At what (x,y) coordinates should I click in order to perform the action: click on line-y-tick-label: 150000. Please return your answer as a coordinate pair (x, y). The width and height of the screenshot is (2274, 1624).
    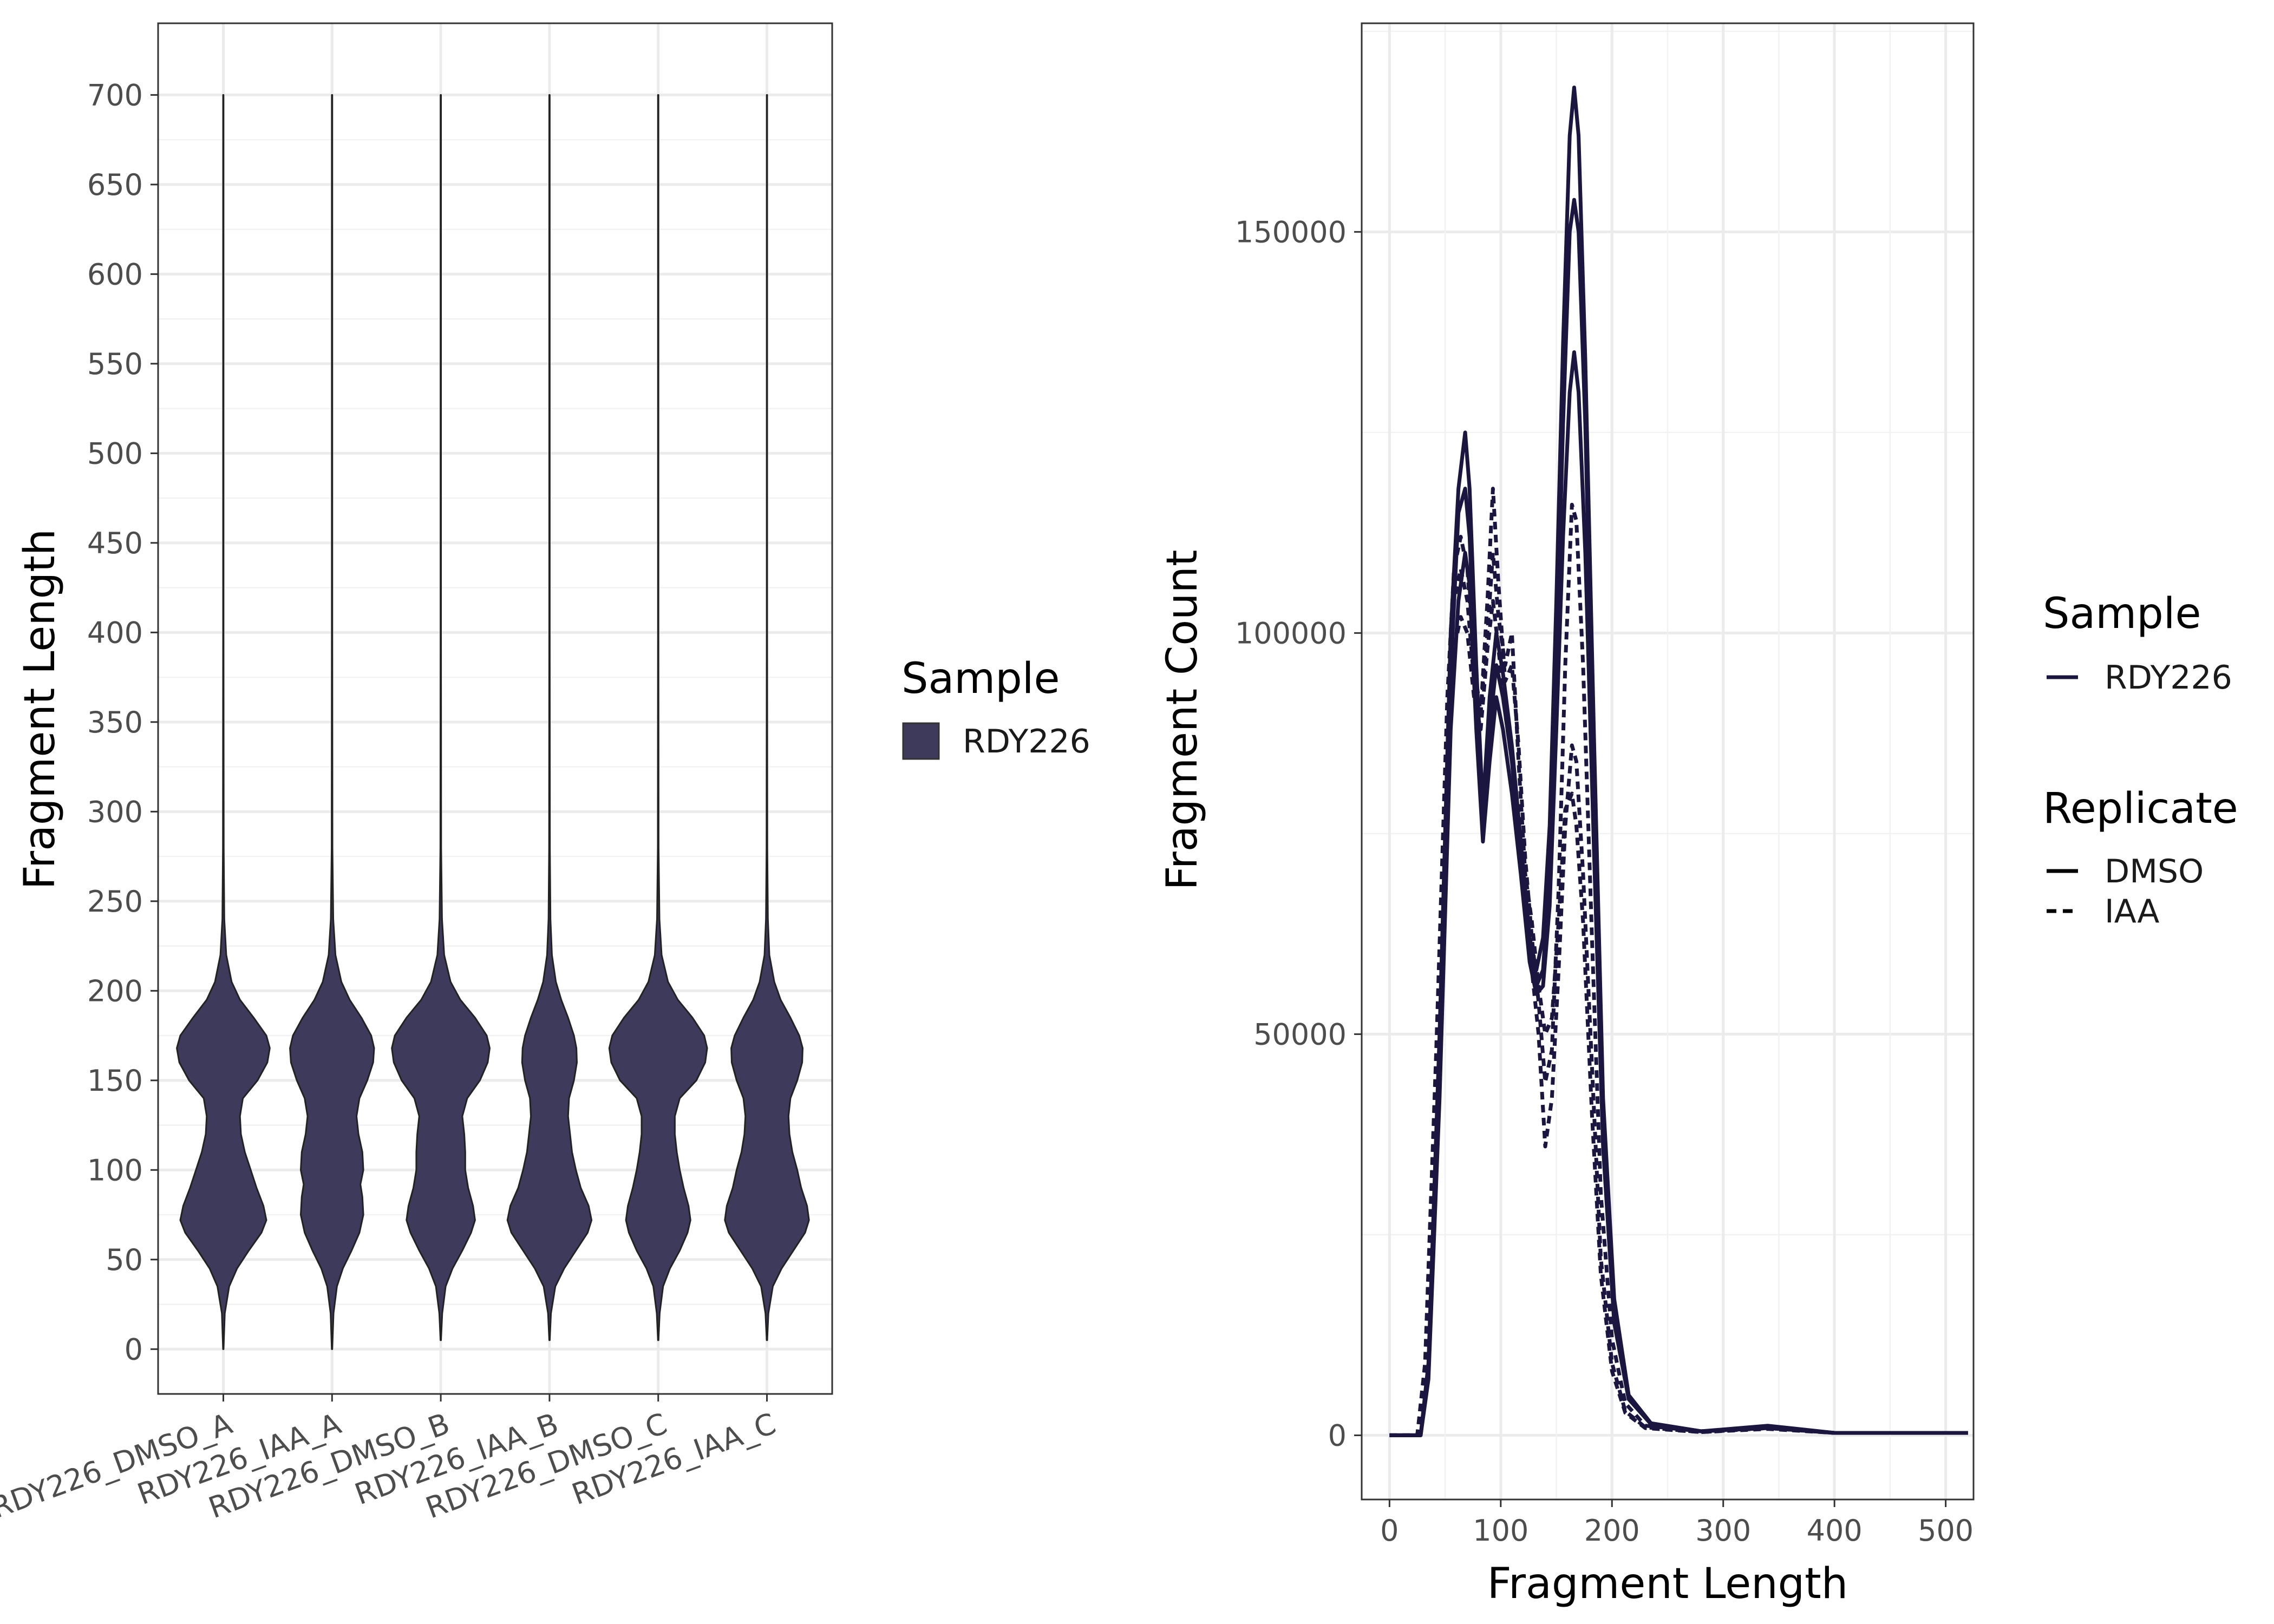
    Looking at the image, I should click on (1291, 232).